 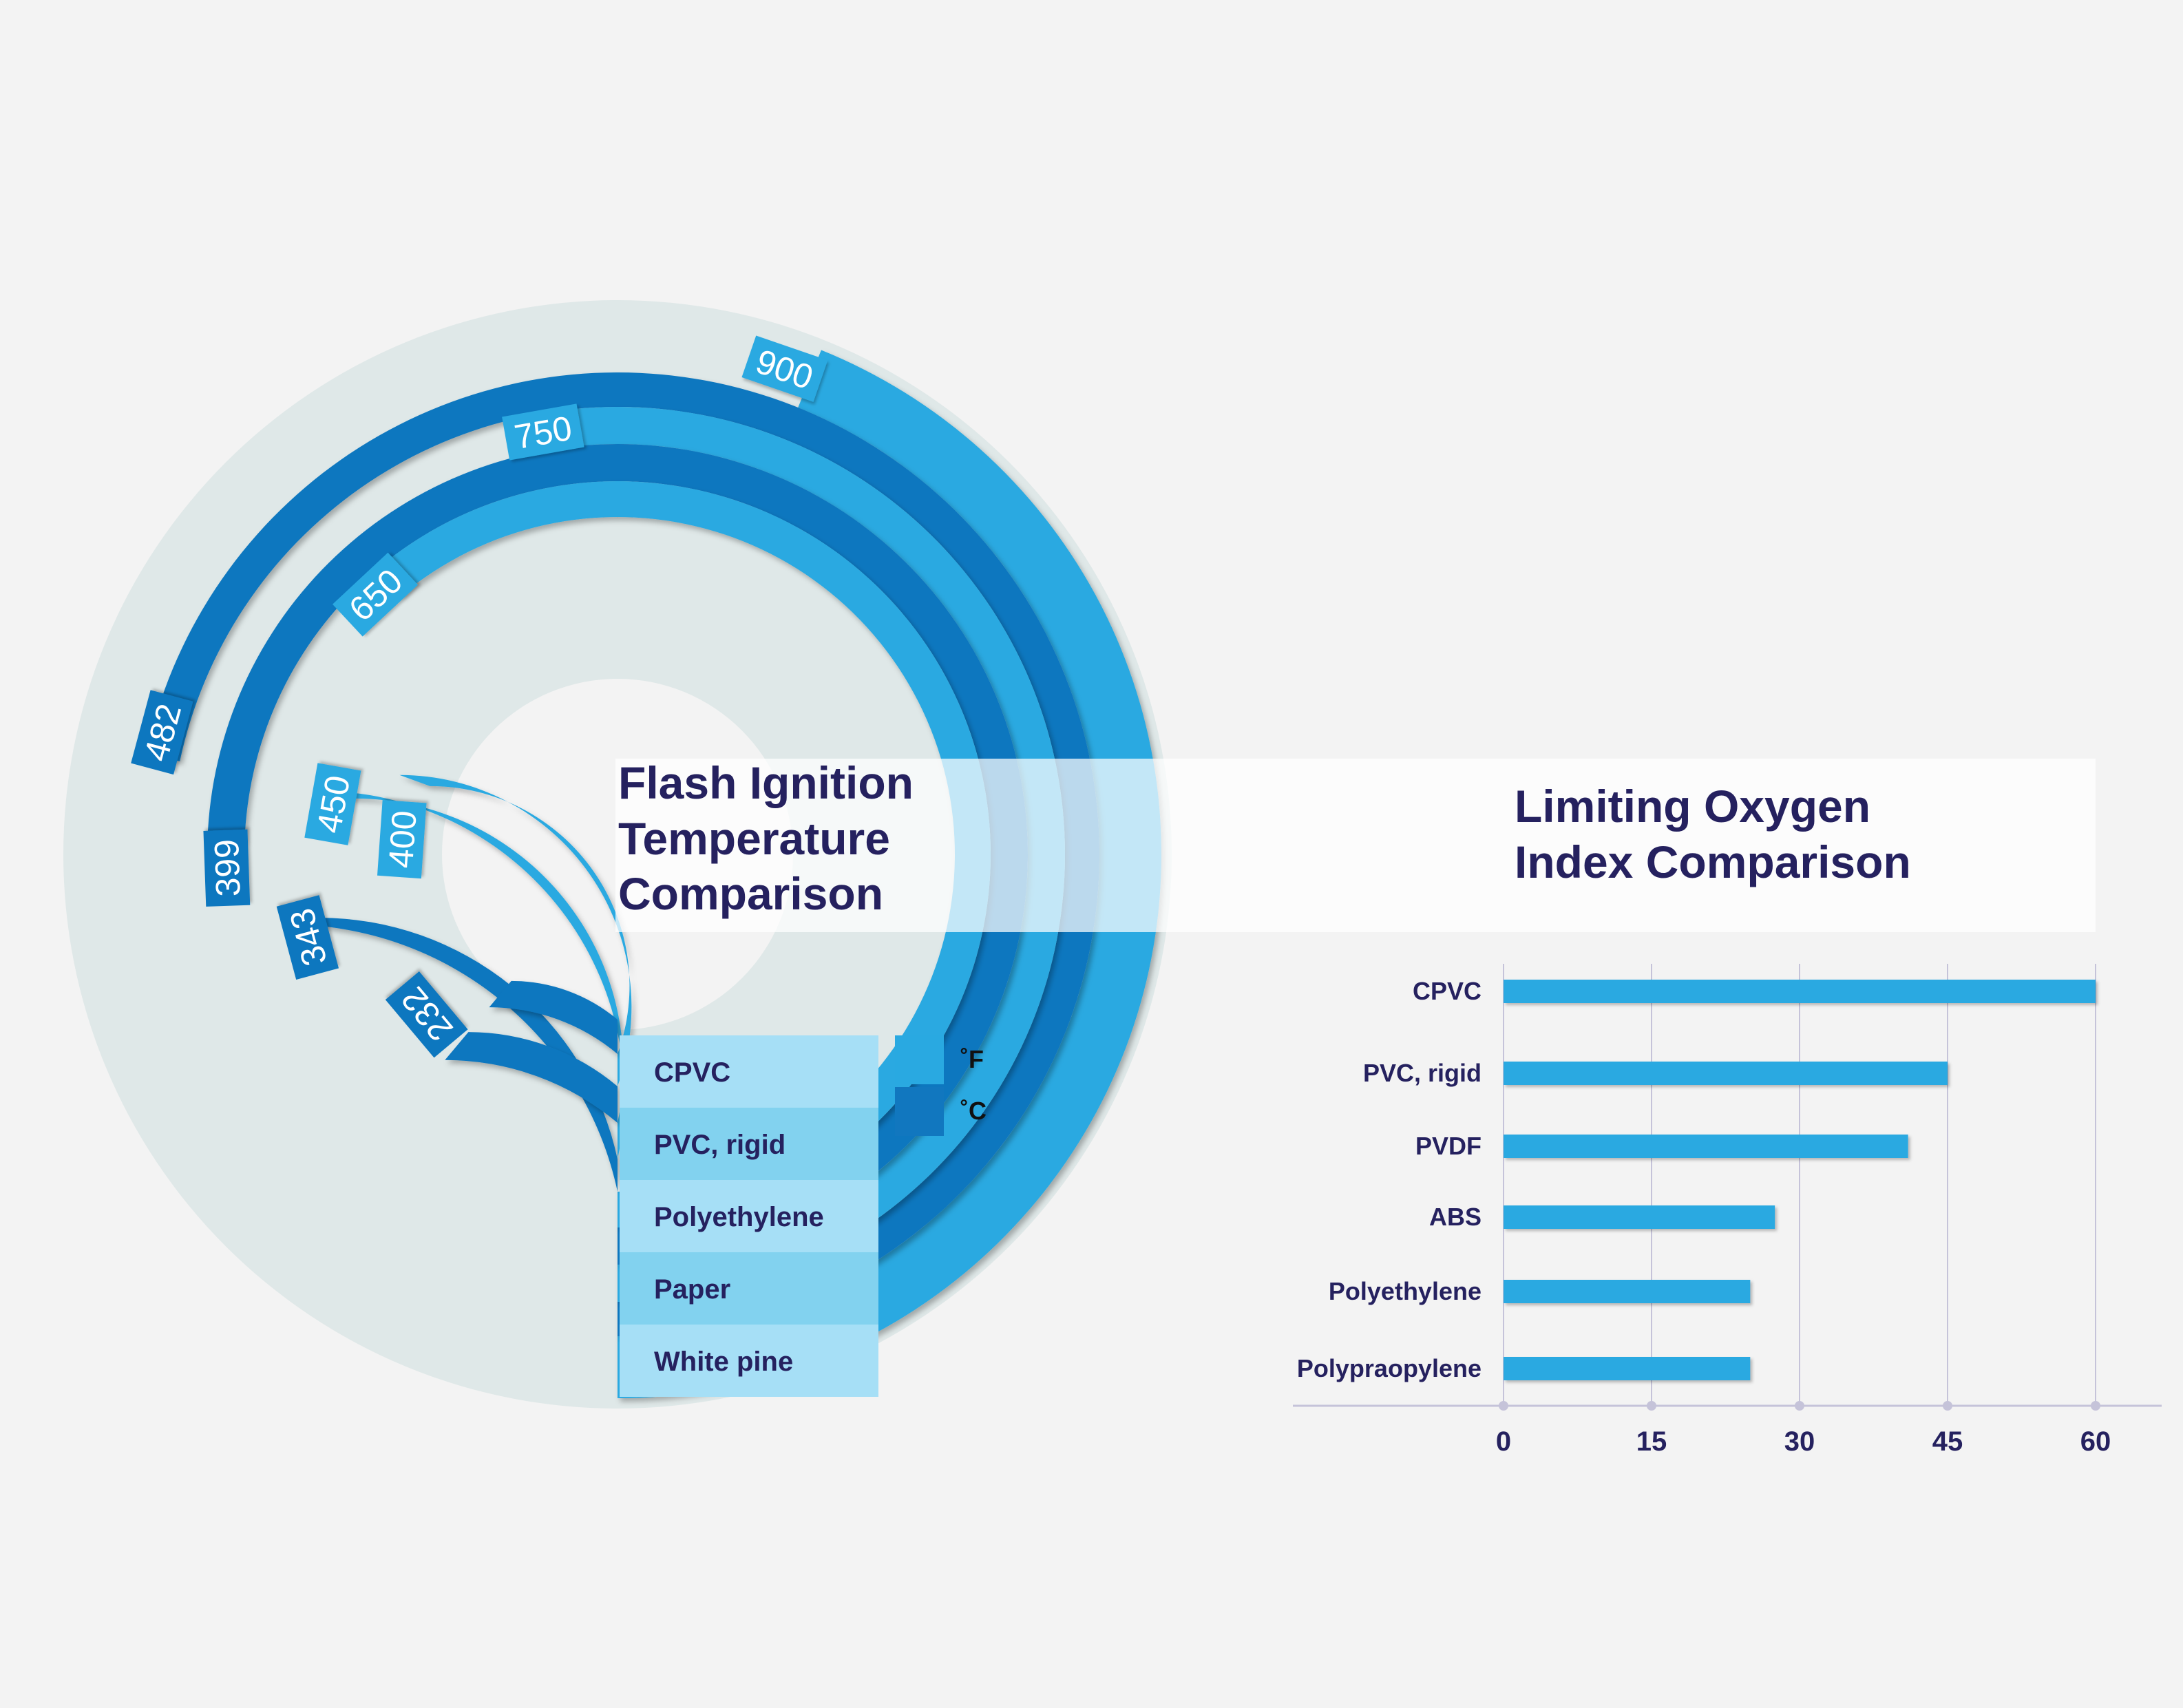 I want to click on title-band, so click(x=1355, y=845).